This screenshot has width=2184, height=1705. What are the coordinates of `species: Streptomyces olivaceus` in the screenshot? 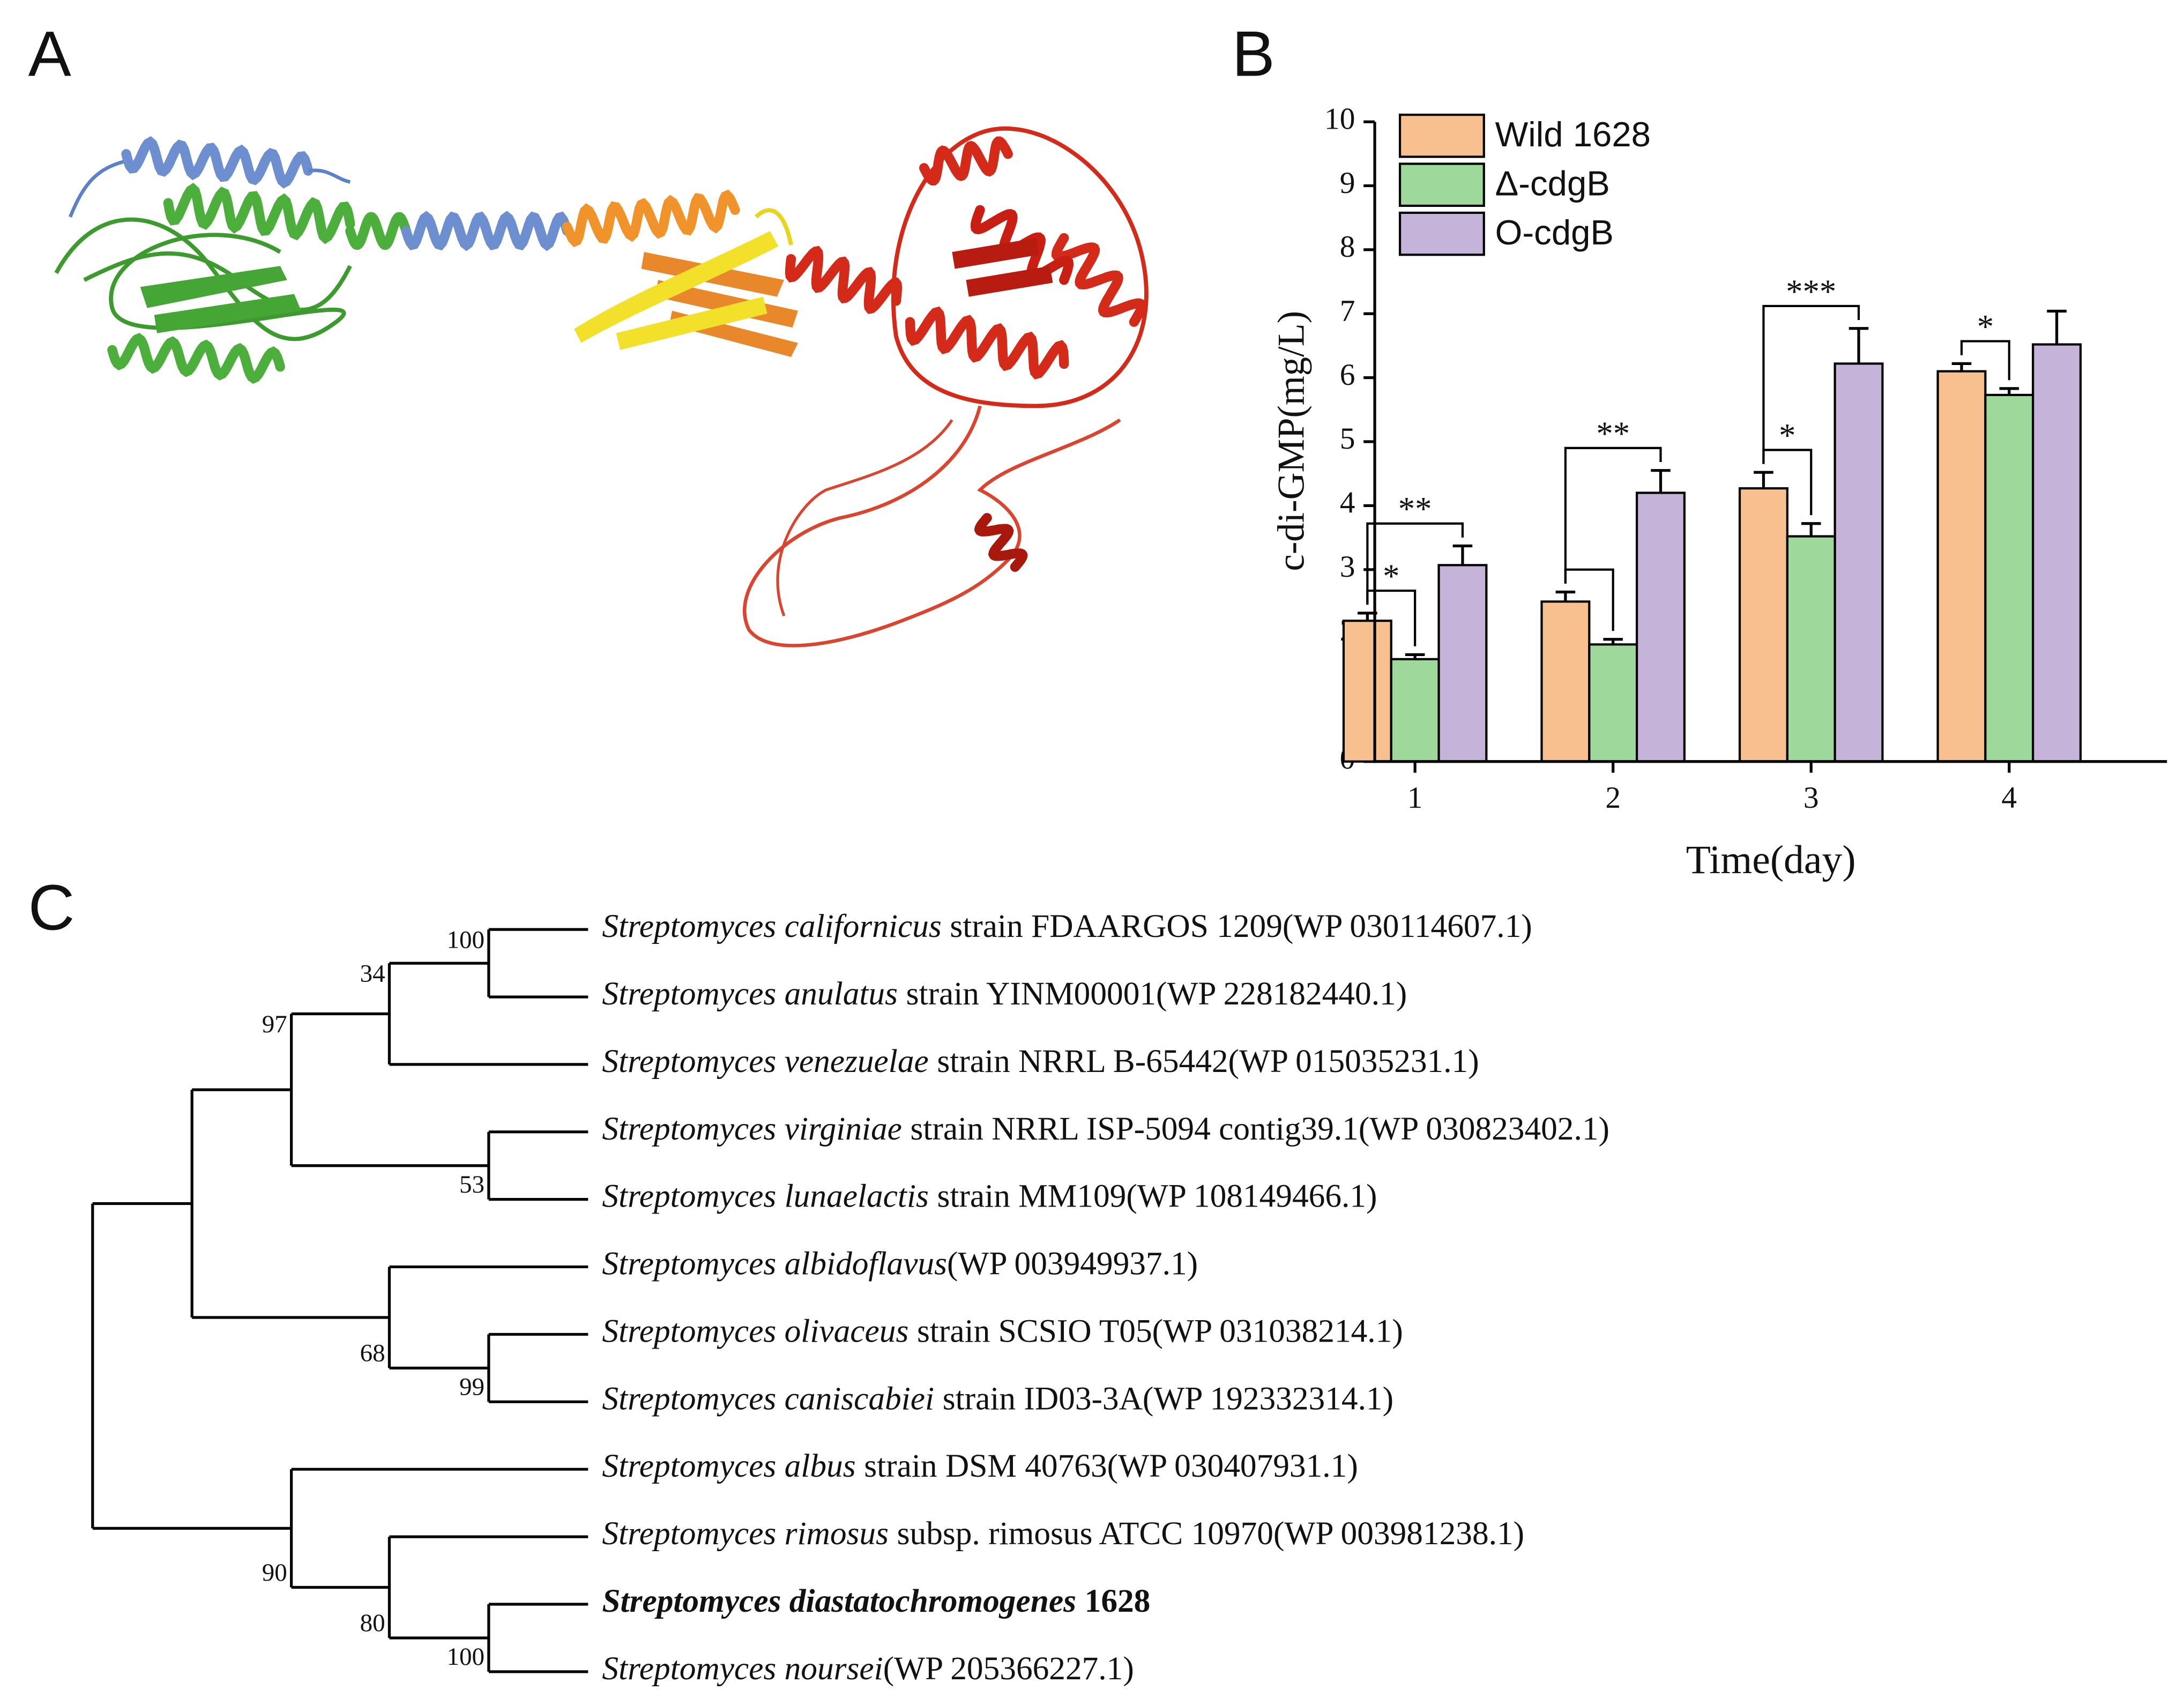 It's located at (755, 1331).